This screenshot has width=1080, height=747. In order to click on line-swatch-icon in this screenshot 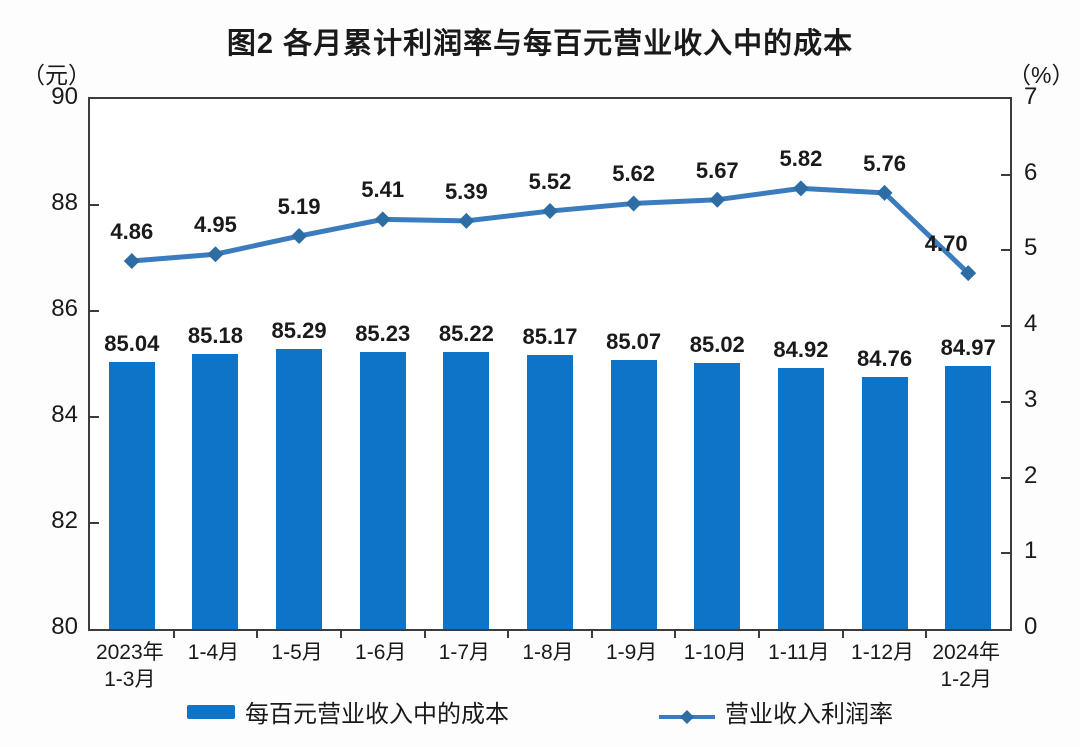, I will do `click(687, 714)`.